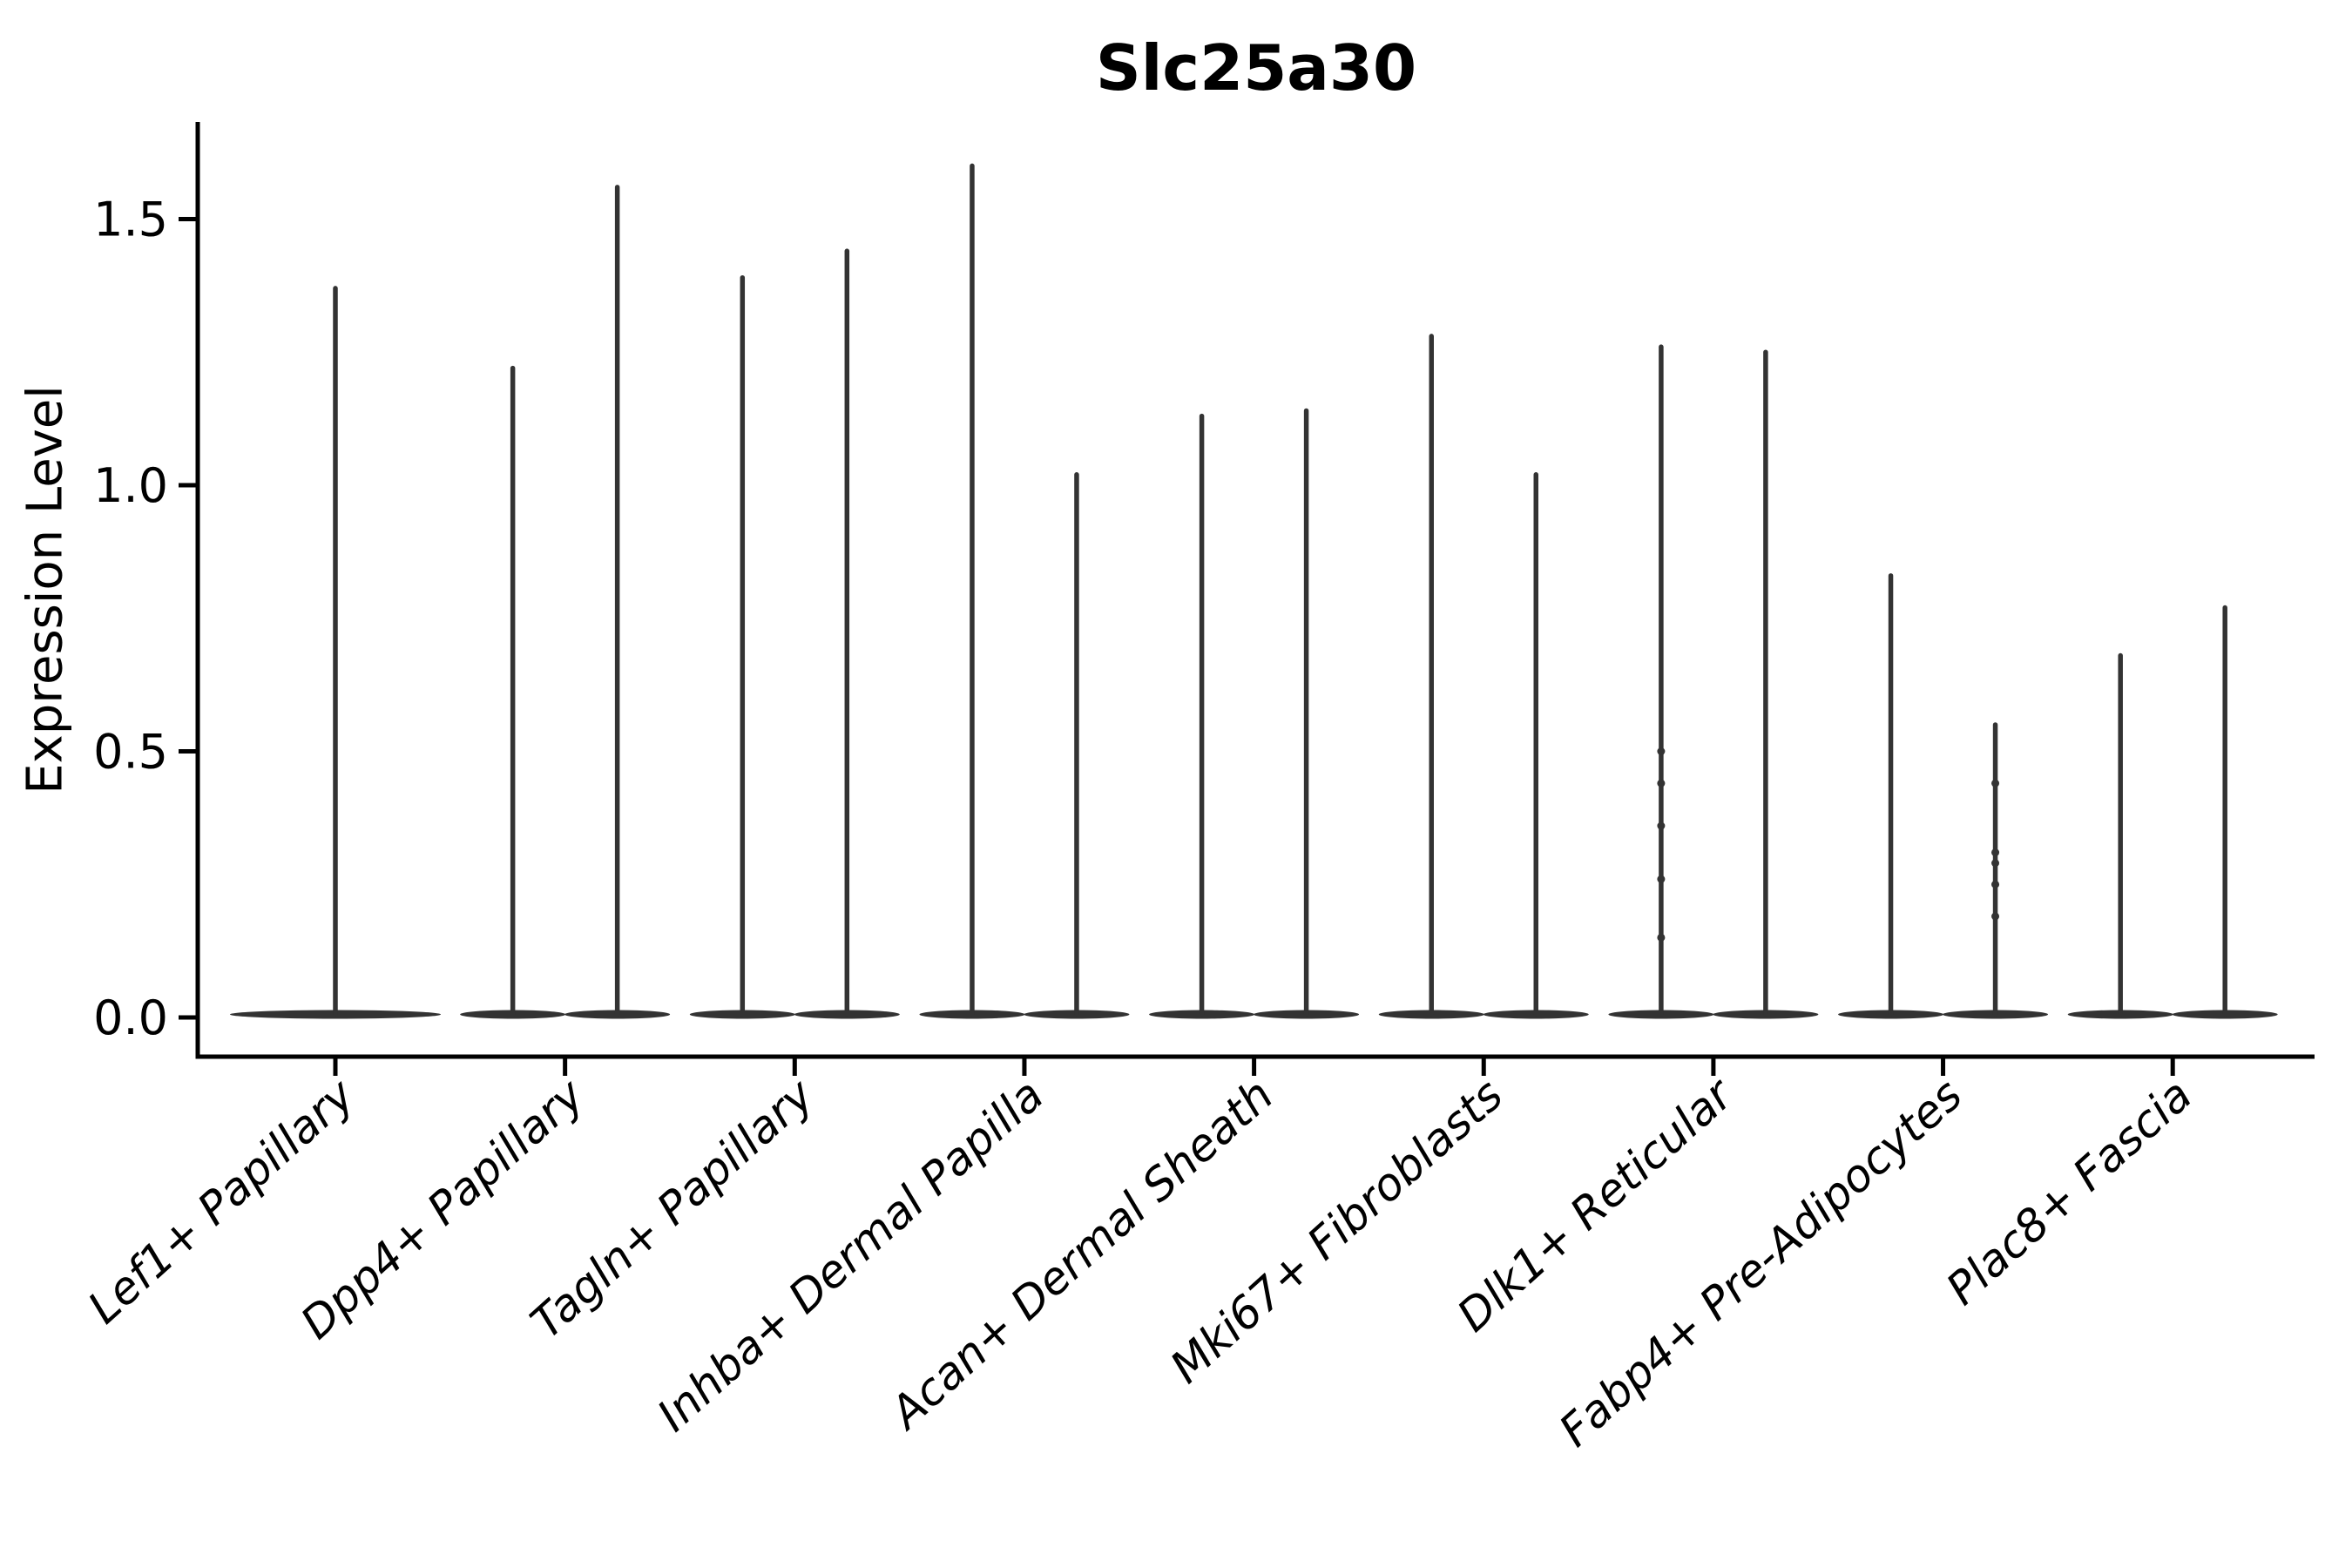 The width and height of the screenshot is (2352, 1568). What do you see at coordinates (130, 1017) in the screenshot?
I see `y-tick-label: 0.0` at bounding box center [130, 1017].